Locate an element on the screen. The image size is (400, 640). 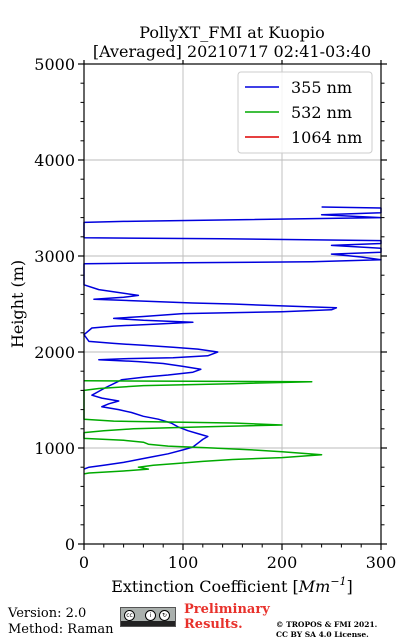
y-axis-label: Height (m) is located at coordinates (17, 304).